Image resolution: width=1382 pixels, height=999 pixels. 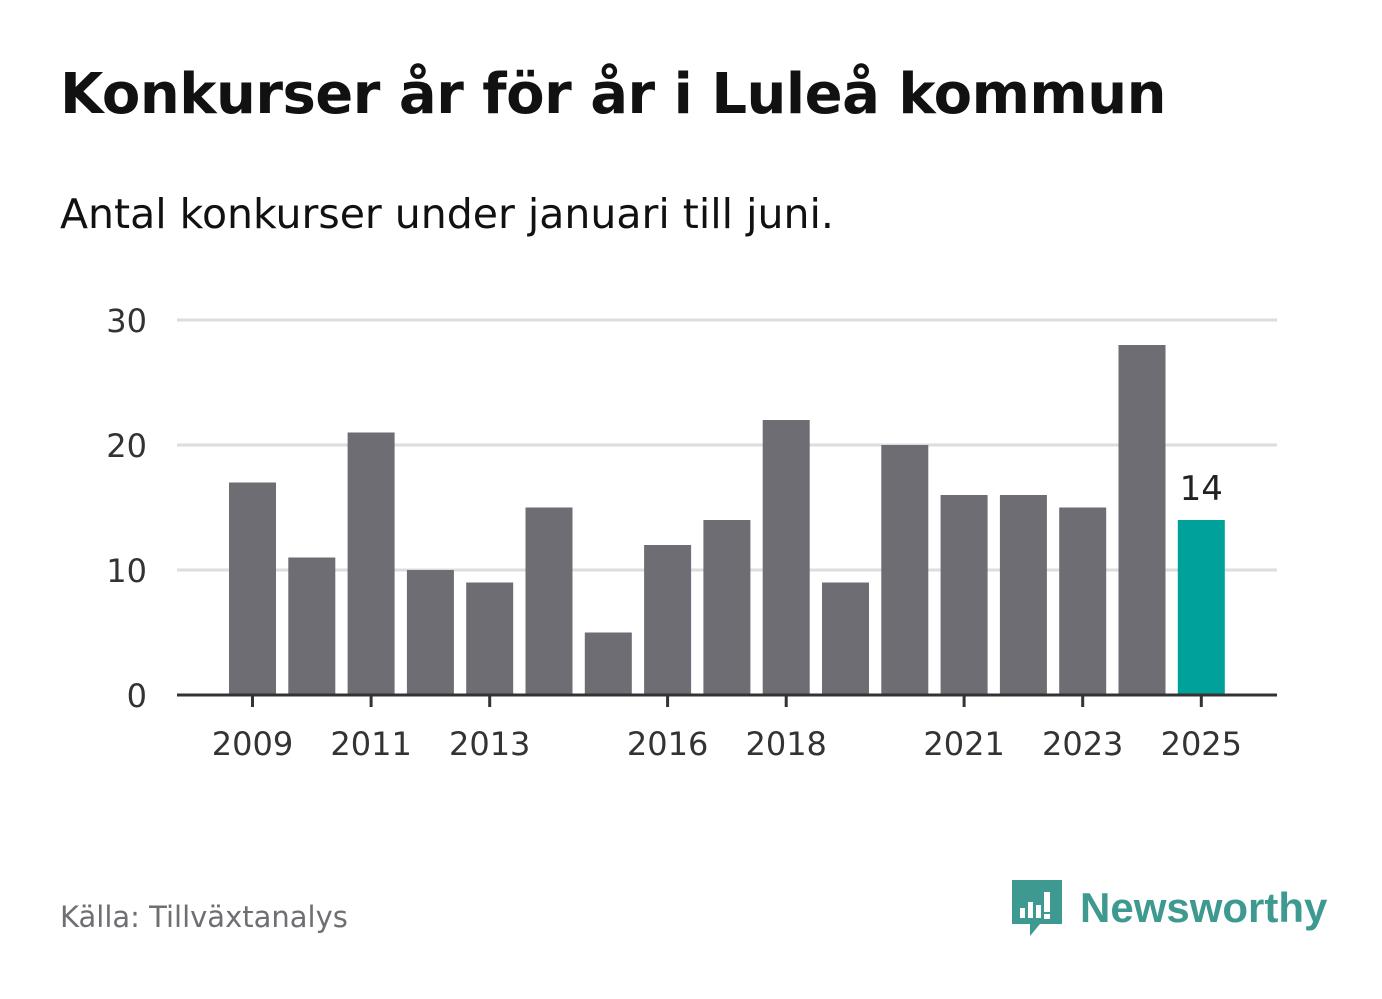 What do you see at coordinates (1142, 520) in the screenshot?
I see `bar-2024` at bounding box center [1142, 520].